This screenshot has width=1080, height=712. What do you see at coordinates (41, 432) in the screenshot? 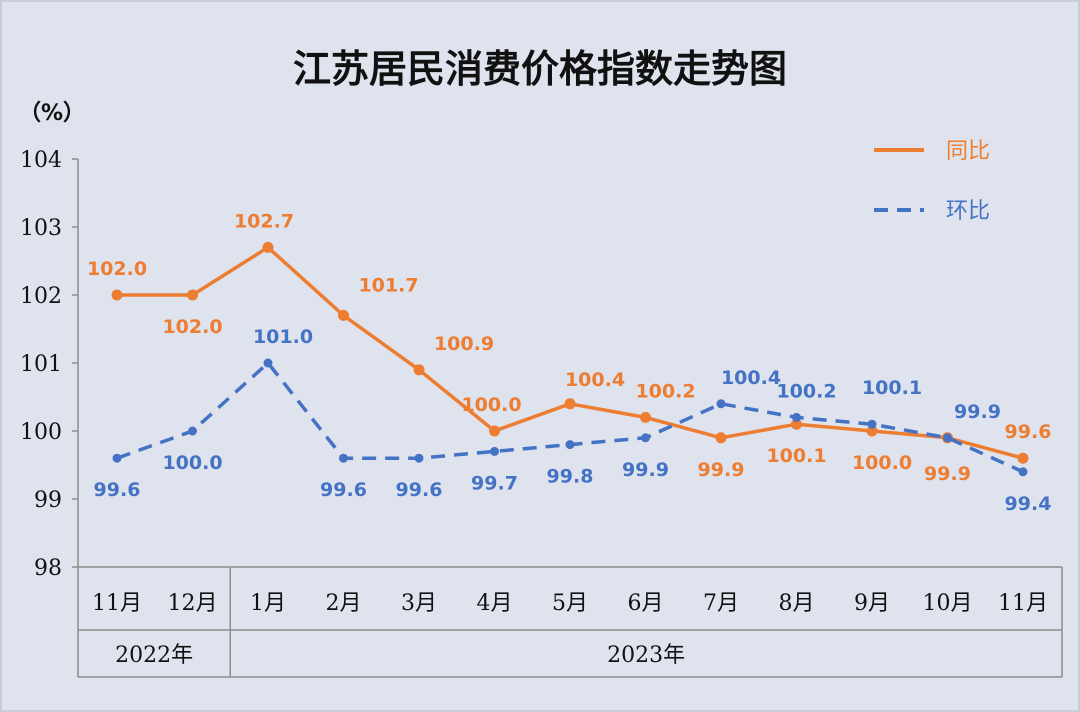
I see `y-tick-label: 100` at bounding box center [41, 432].